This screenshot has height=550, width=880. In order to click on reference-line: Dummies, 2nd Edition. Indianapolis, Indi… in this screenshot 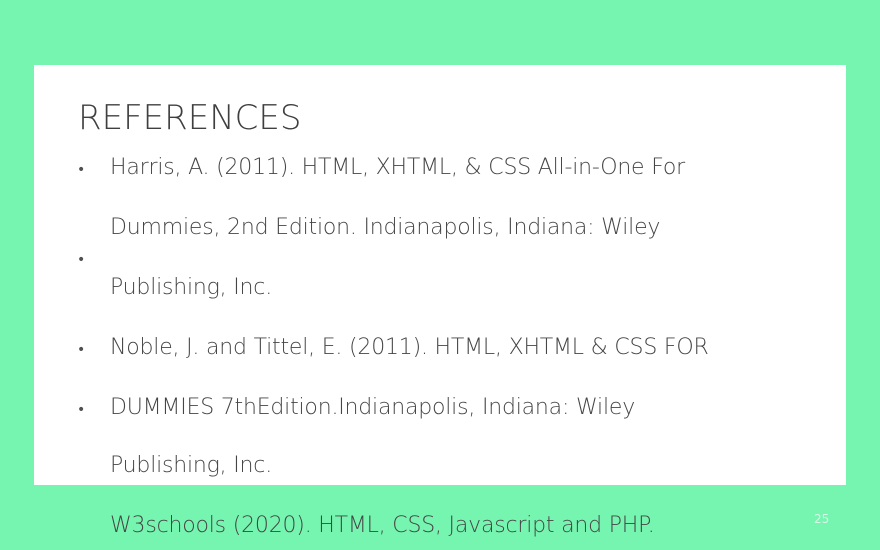, I will do `click(385, 227)`.